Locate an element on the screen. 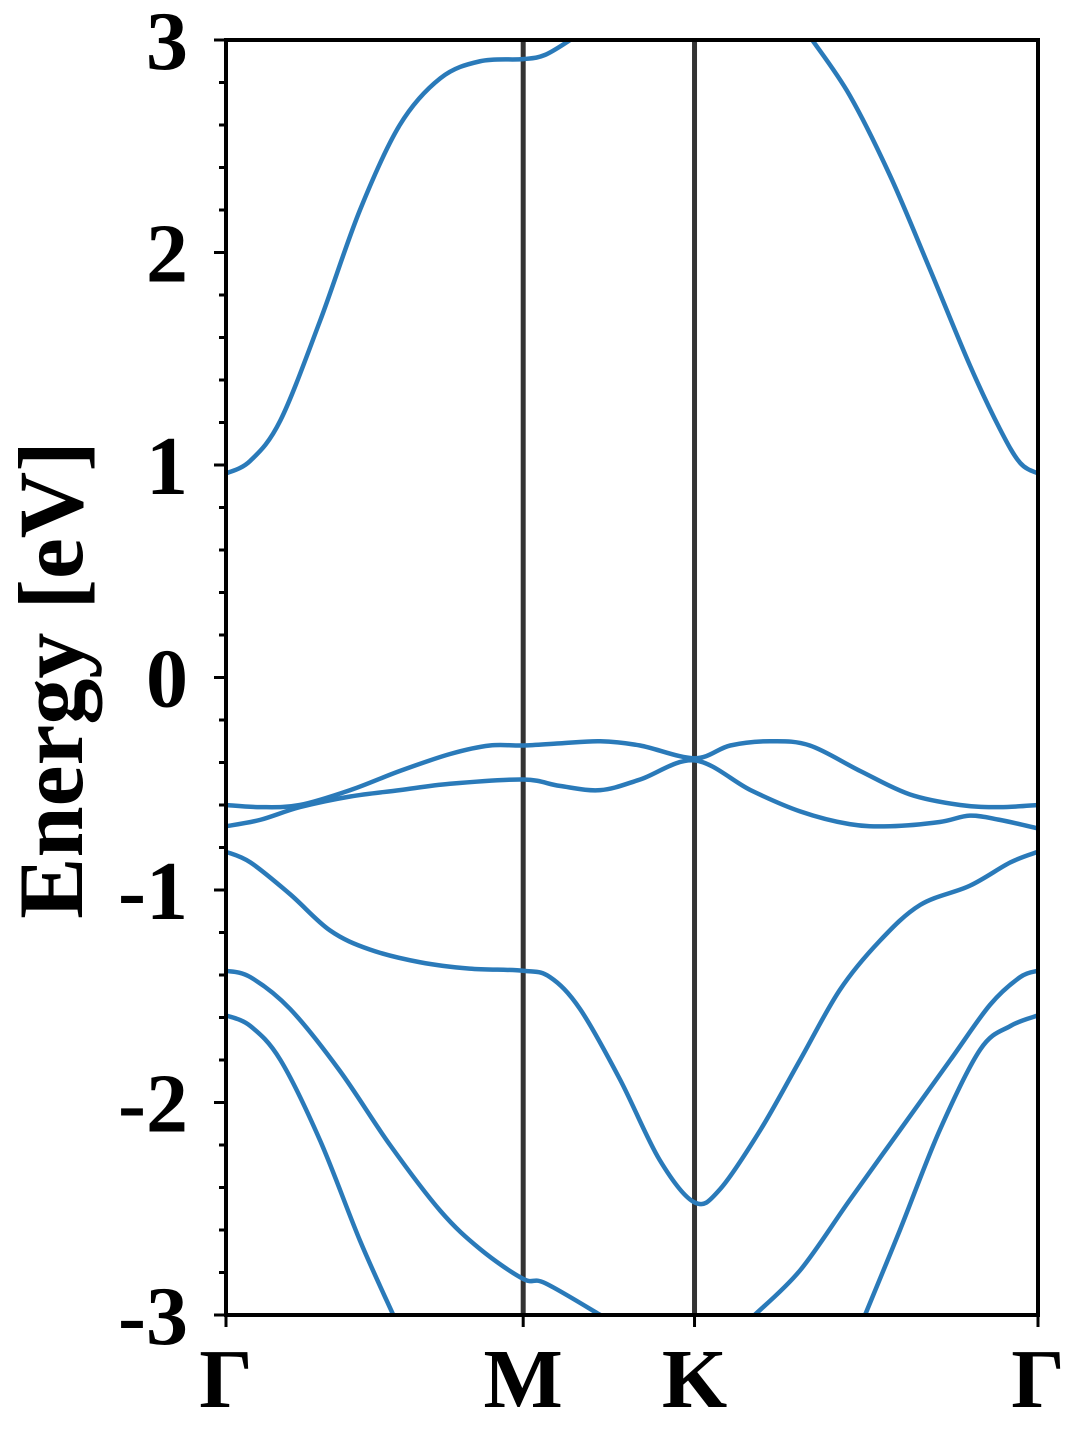 This screenshot has width=1080, height=1440. y-tick-label: -2 is located at coordinates (153, 1104).